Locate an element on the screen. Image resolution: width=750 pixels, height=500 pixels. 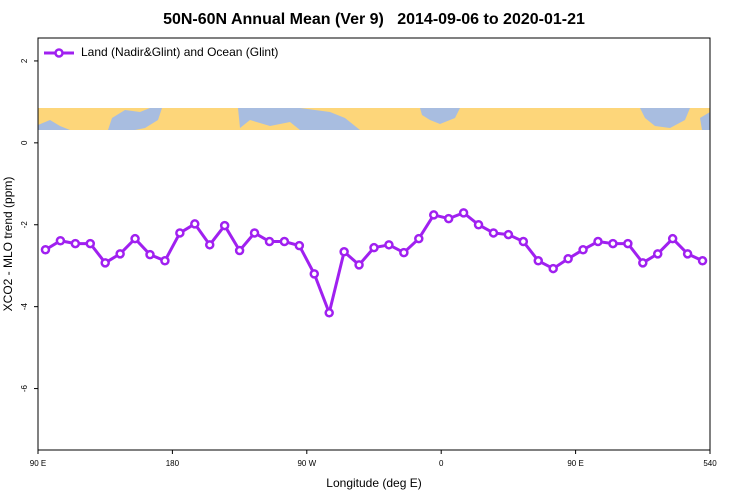
map-band is located at coordinates (374, 119).